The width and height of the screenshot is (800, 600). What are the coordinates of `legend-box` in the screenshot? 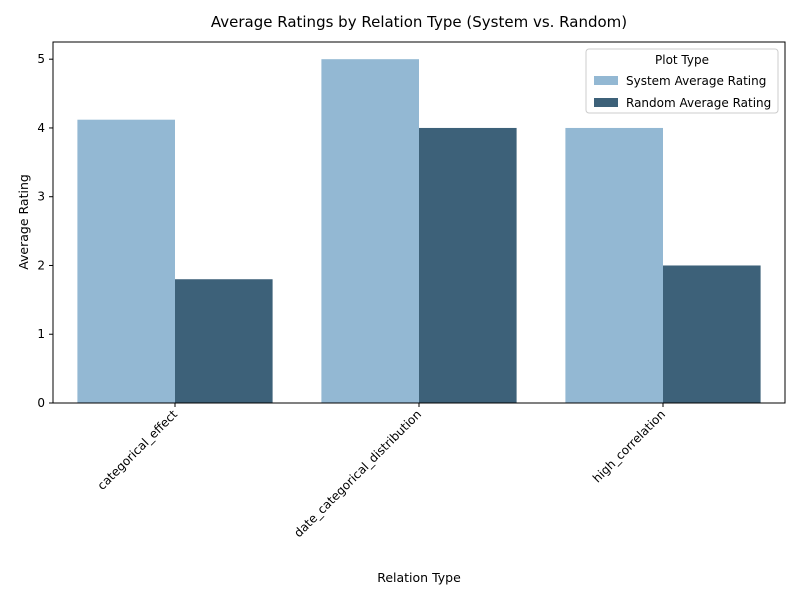 It's located at (682, 81).